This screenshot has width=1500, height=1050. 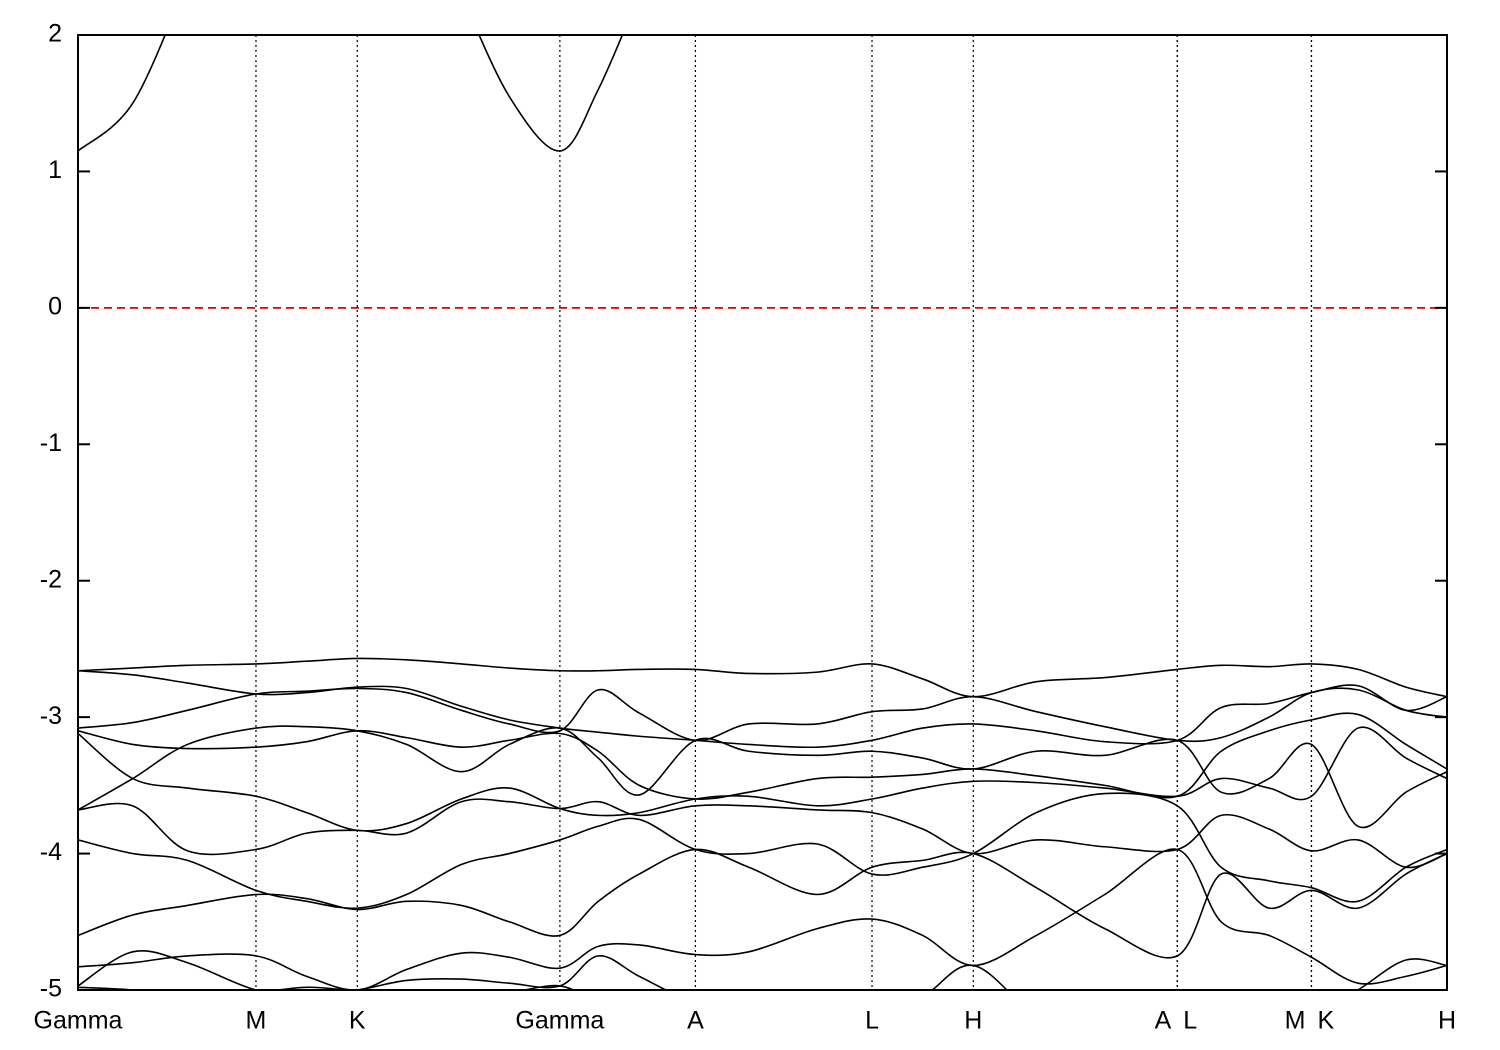 I want to click on y-tick-label: 1, so click(x=55, y=170).